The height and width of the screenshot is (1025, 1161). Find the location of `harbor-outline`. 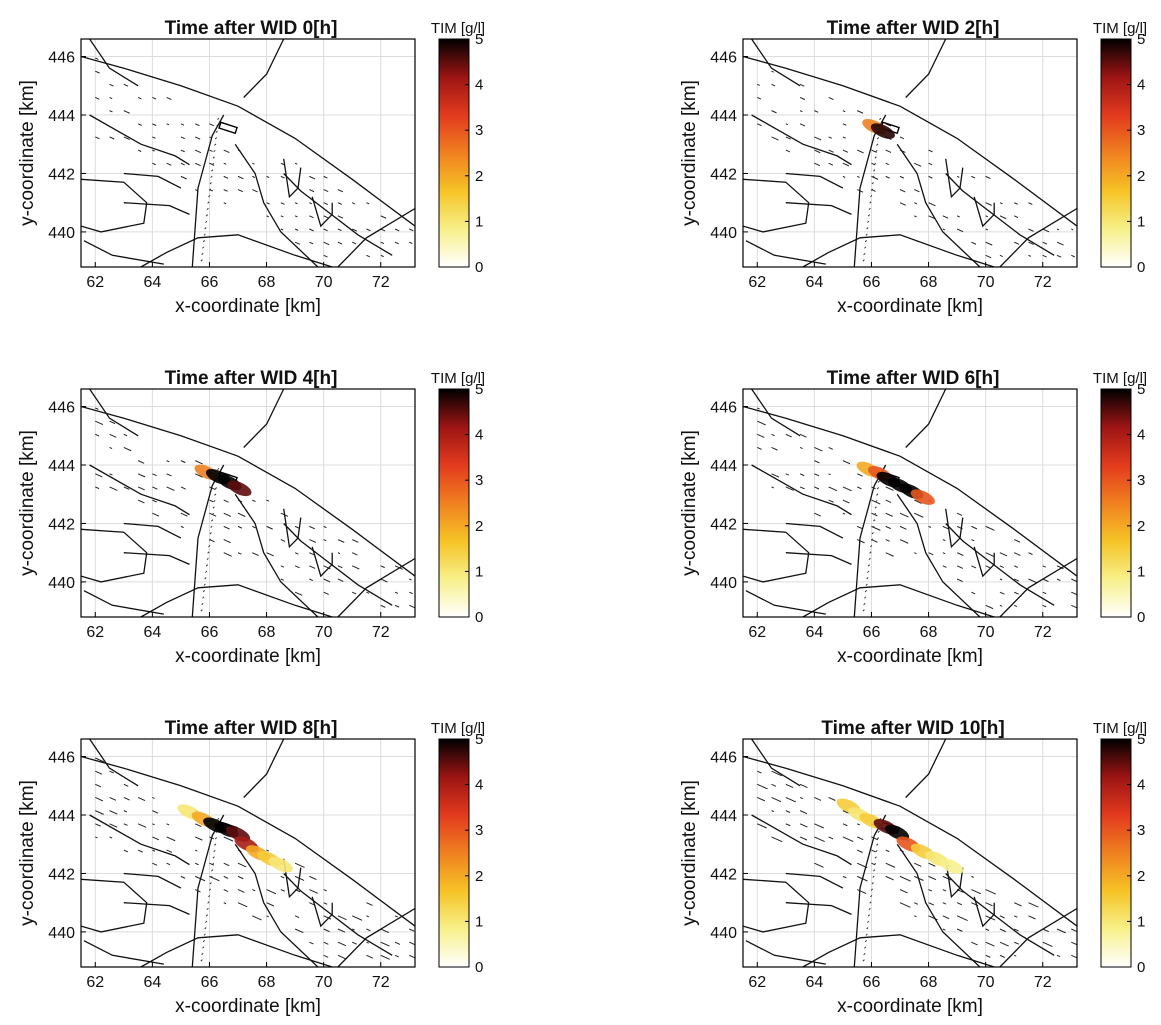

harbor-outline is located at coordinates (910, 153).